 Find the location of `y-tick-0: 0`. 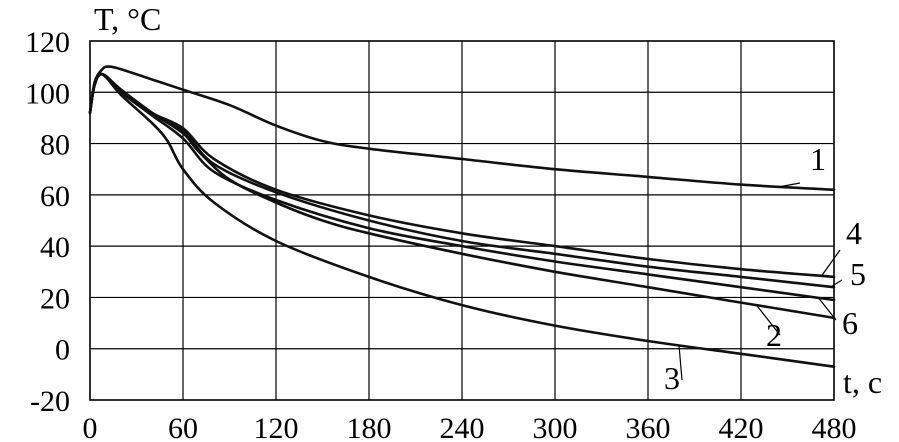

y-tick-0: 0 is located at coordinates (62, 350).